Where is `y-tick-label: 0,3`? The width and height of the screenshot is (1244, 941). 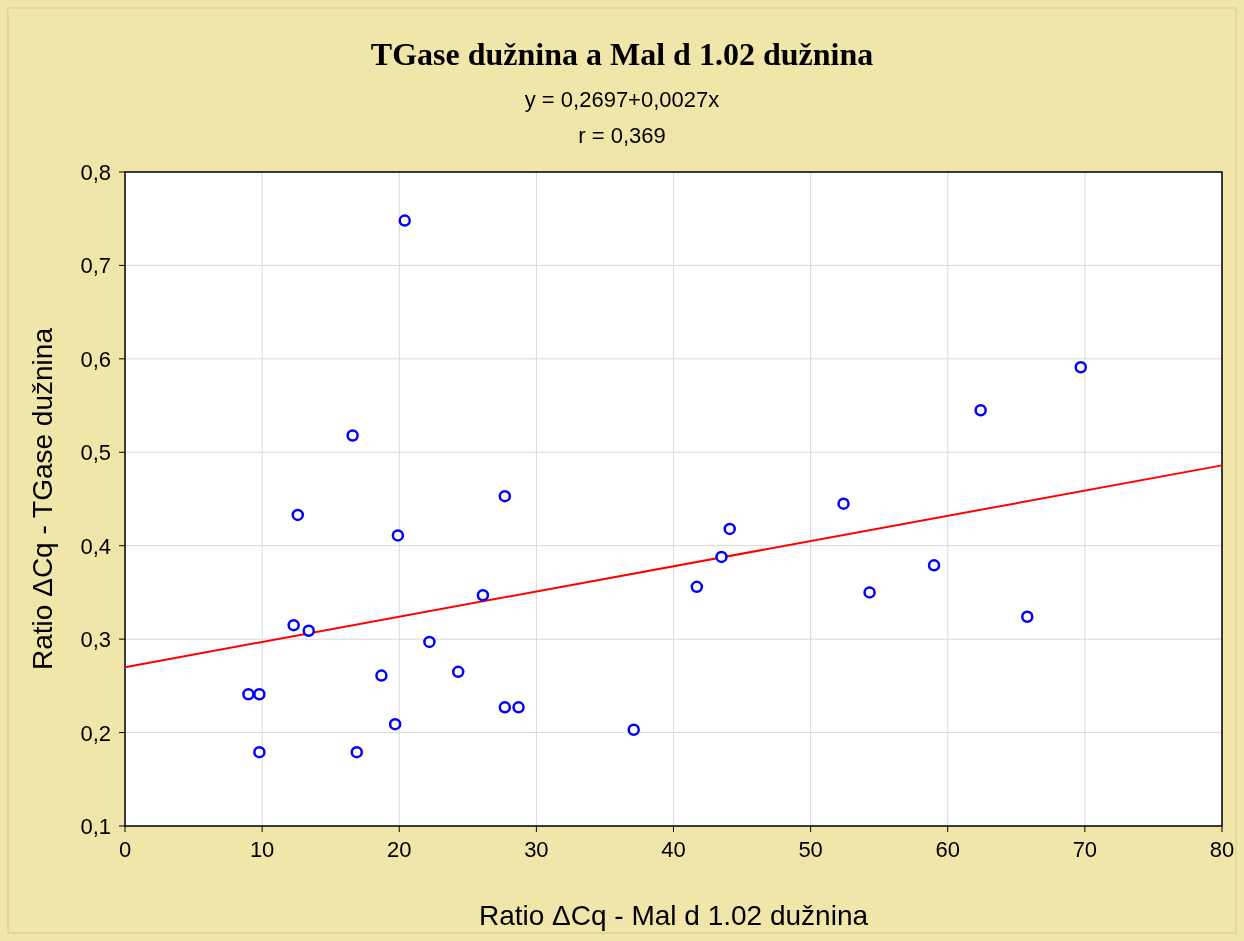 y-tick-label: 0,3 is located at coordinates (95, 640).